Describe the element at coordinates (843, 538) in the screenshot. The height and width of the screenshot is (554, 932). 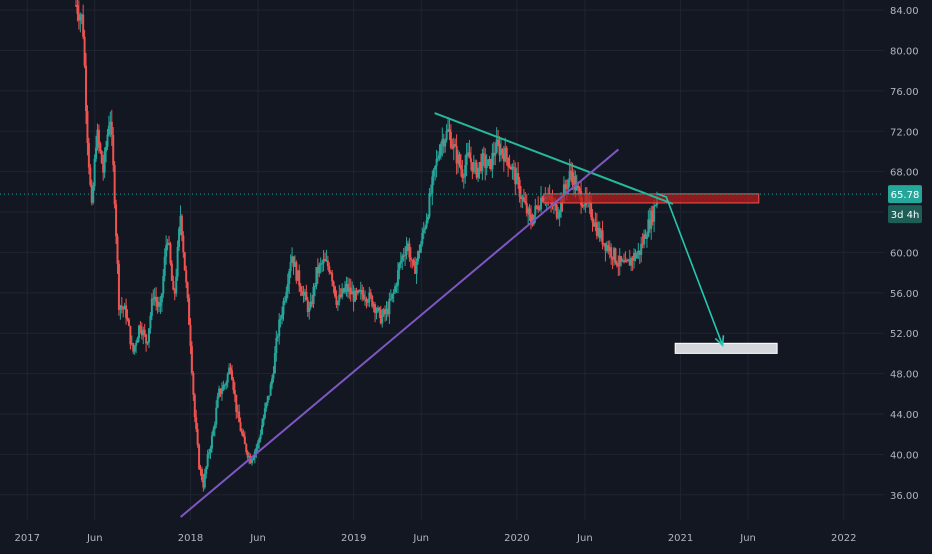
I see `x-tick-label: 2022` at that location.